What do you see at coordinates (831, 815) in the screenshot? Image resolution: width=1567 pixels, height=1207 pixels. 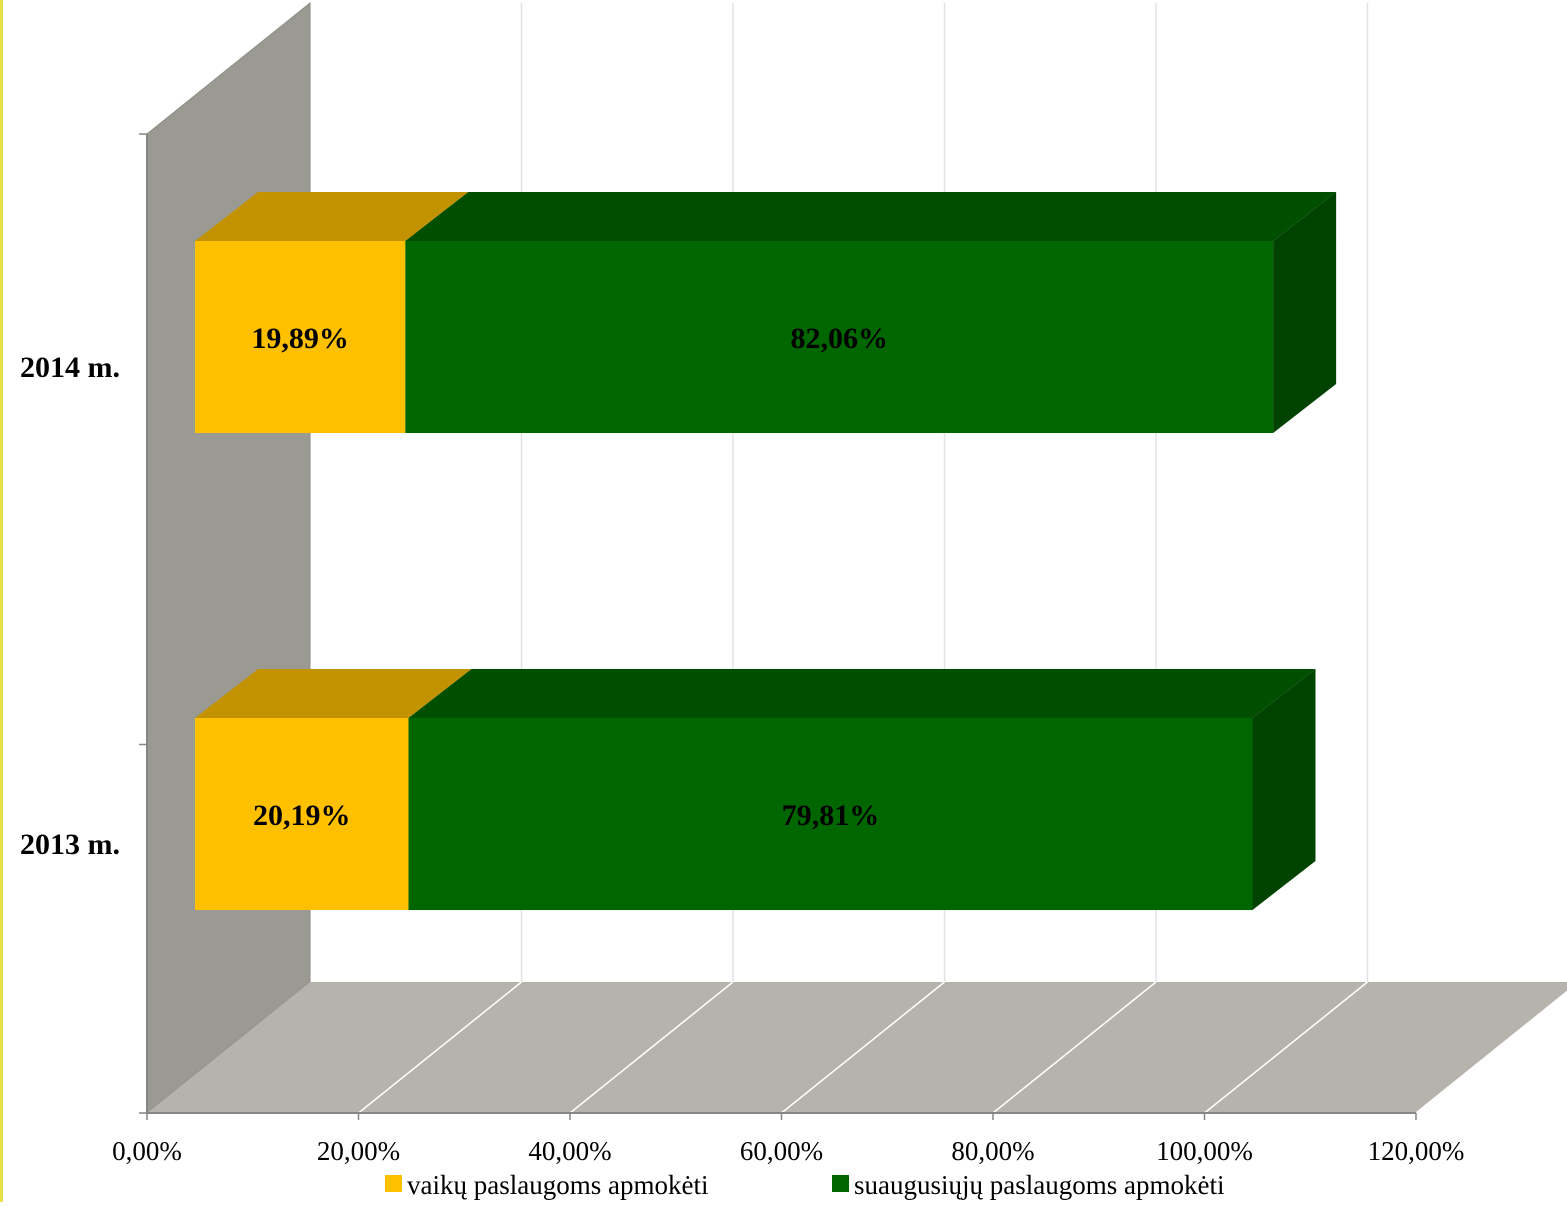 I see `data-label: 79,81%` at bounding box center [831, 815].